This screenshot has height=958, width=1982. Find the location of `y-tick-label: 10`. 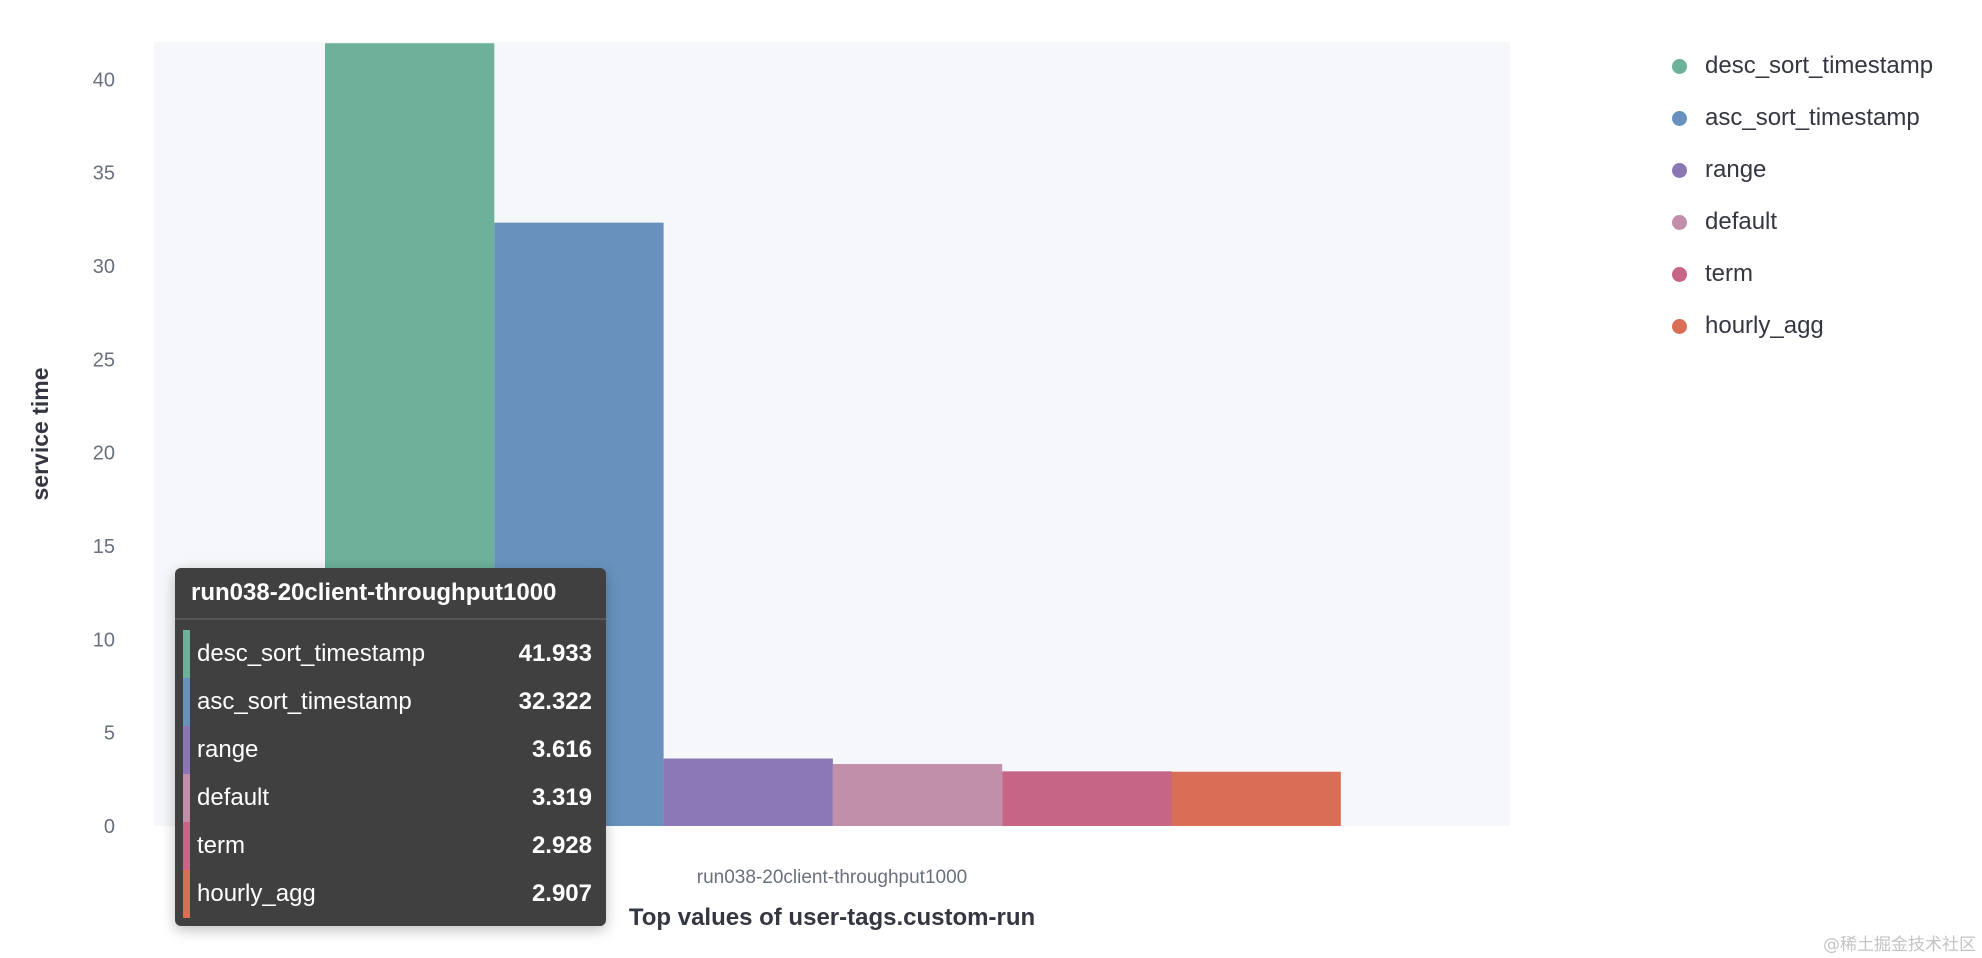

y-tick-label: 10 is located at coordinates (104, 640).